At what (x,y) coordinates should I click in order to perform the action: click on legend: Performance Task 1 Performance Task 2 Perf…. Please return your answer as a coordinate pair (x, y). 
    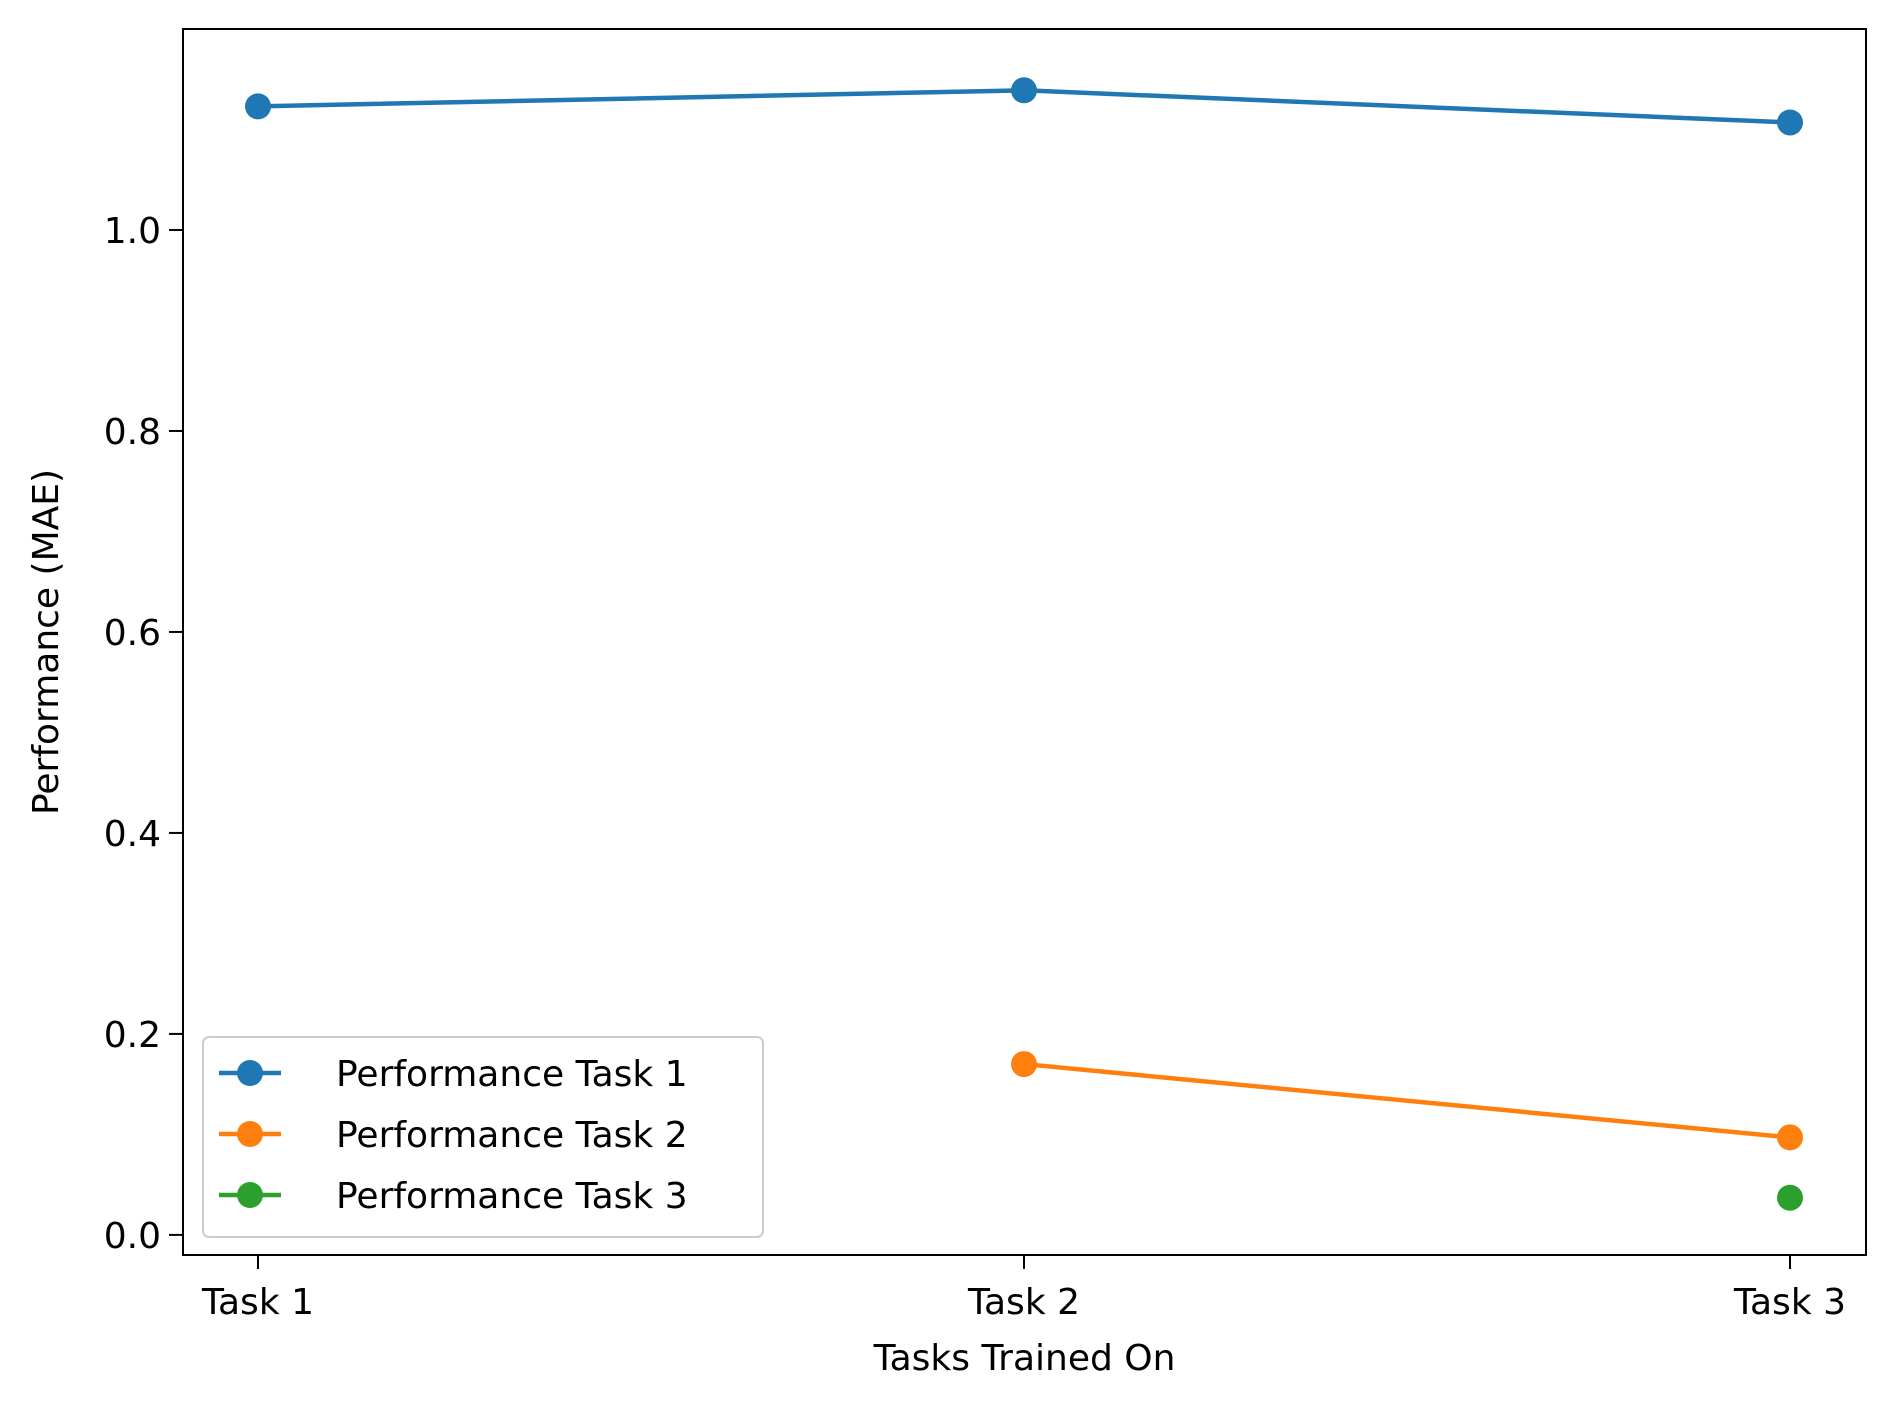
    Looking at the image, I should click on (483, 1137).